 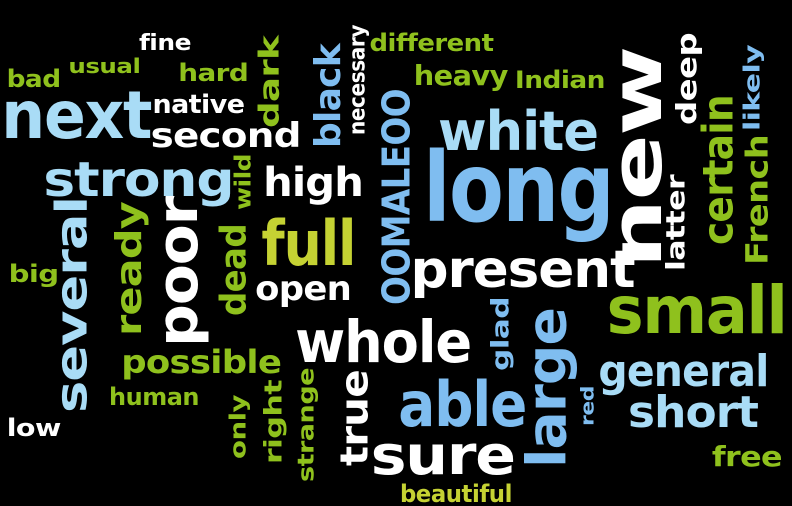 What do you see at coordinates (560, 80) in the screenshot?
I see `word-indian: Indian` at bounding box center [560, 80].